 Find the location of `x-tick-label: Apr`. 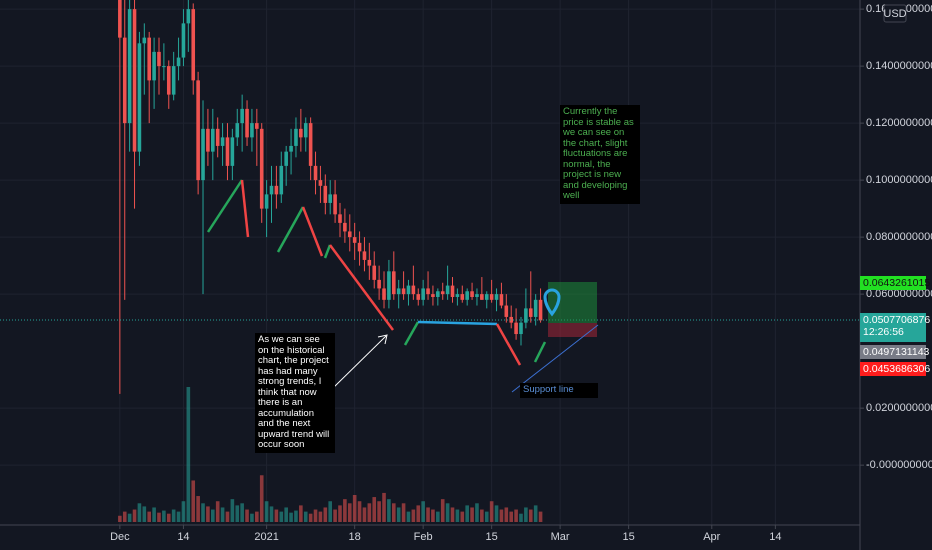

x-tick-label: Apr is located at coordinates (711, 537).